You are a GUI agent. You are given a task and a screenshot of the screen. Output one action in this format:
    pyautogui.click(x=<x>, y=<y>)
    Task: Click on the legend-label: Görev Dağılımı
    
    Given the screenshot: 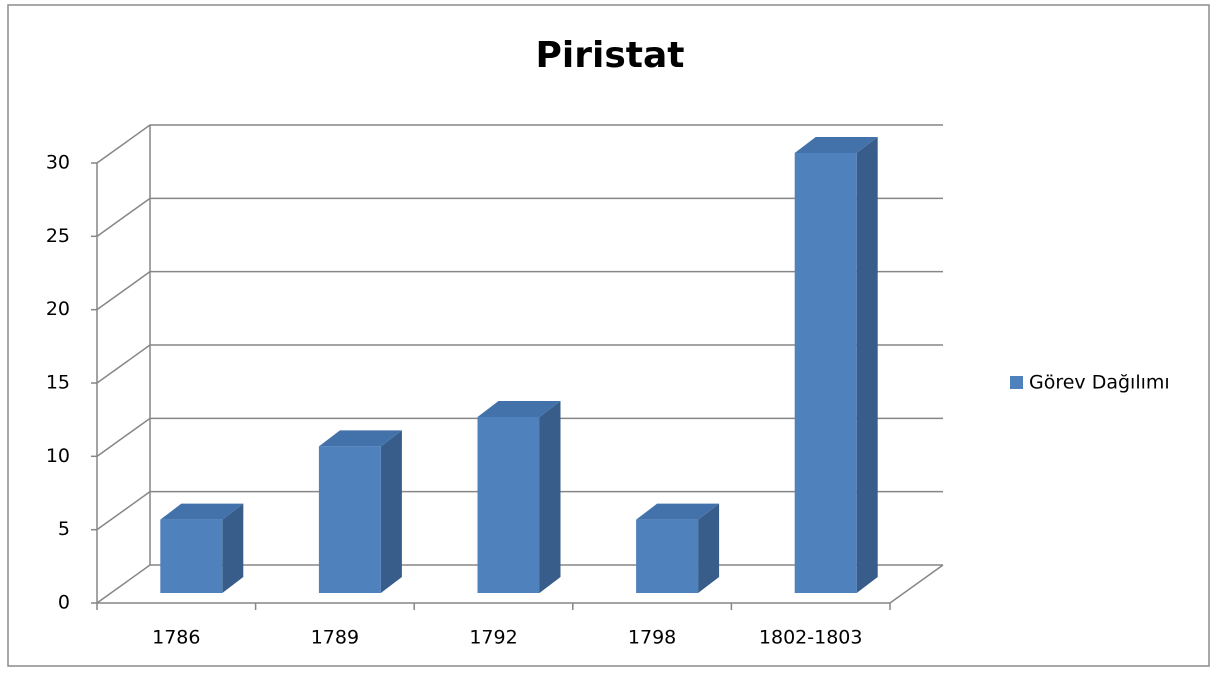 What is the action you would take?
    pyautogui.click(x=1099, y=383)
    